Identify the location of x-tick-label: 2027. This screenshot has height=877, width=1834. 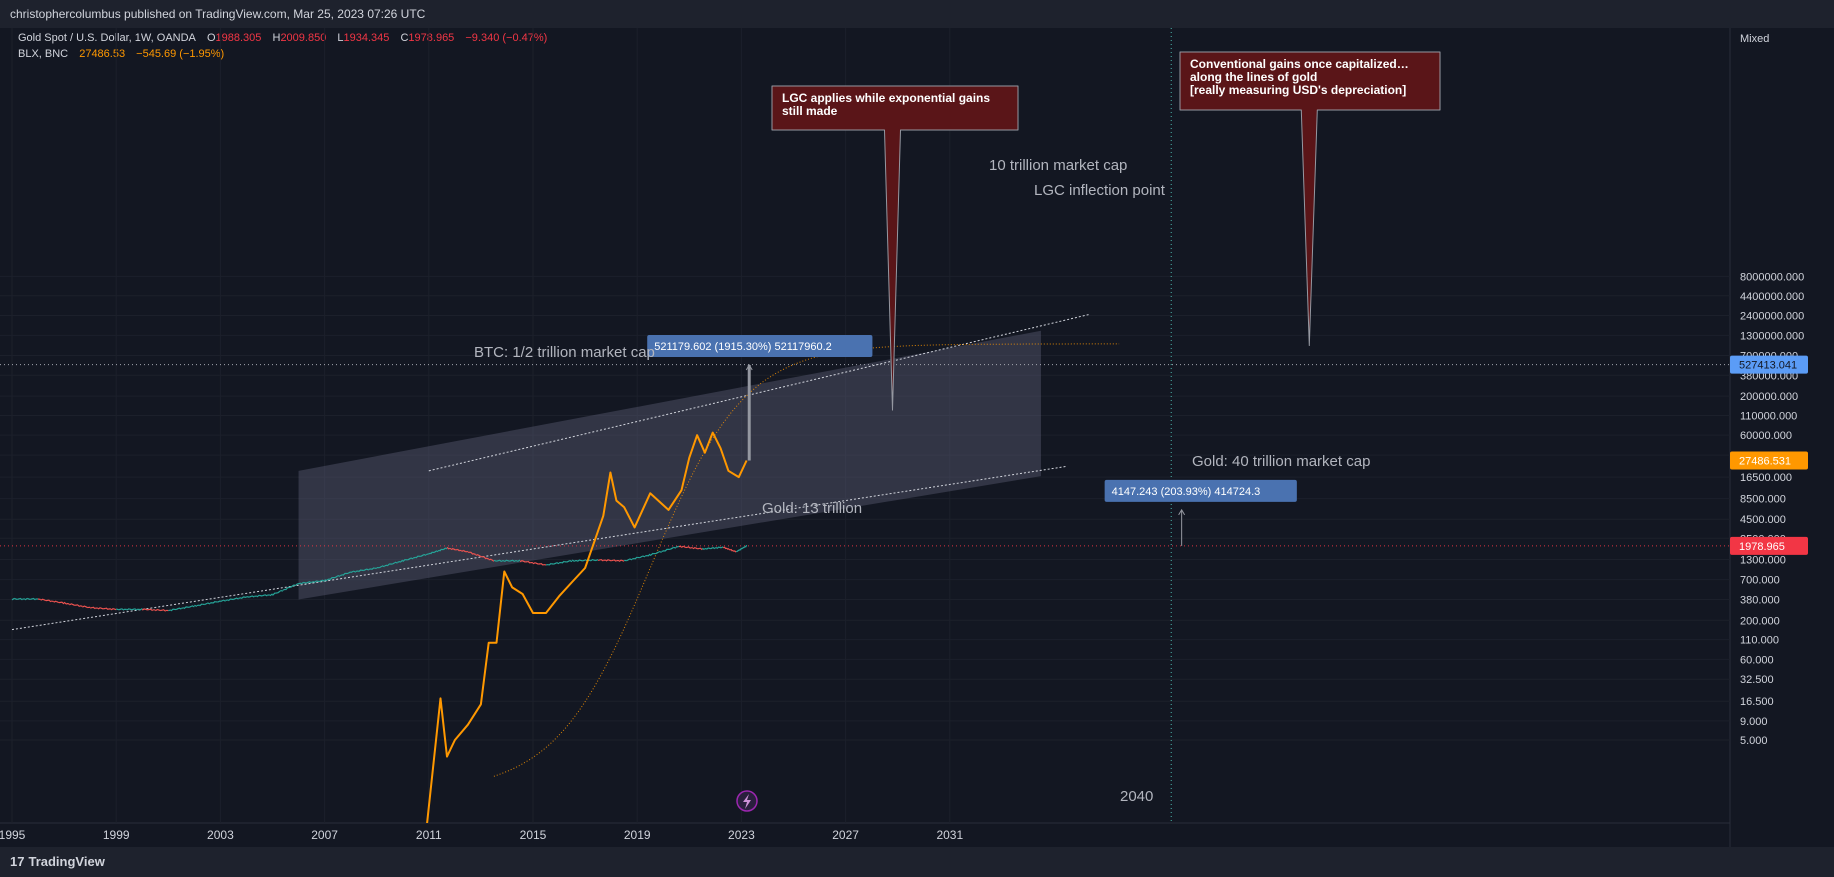
(845, 835).